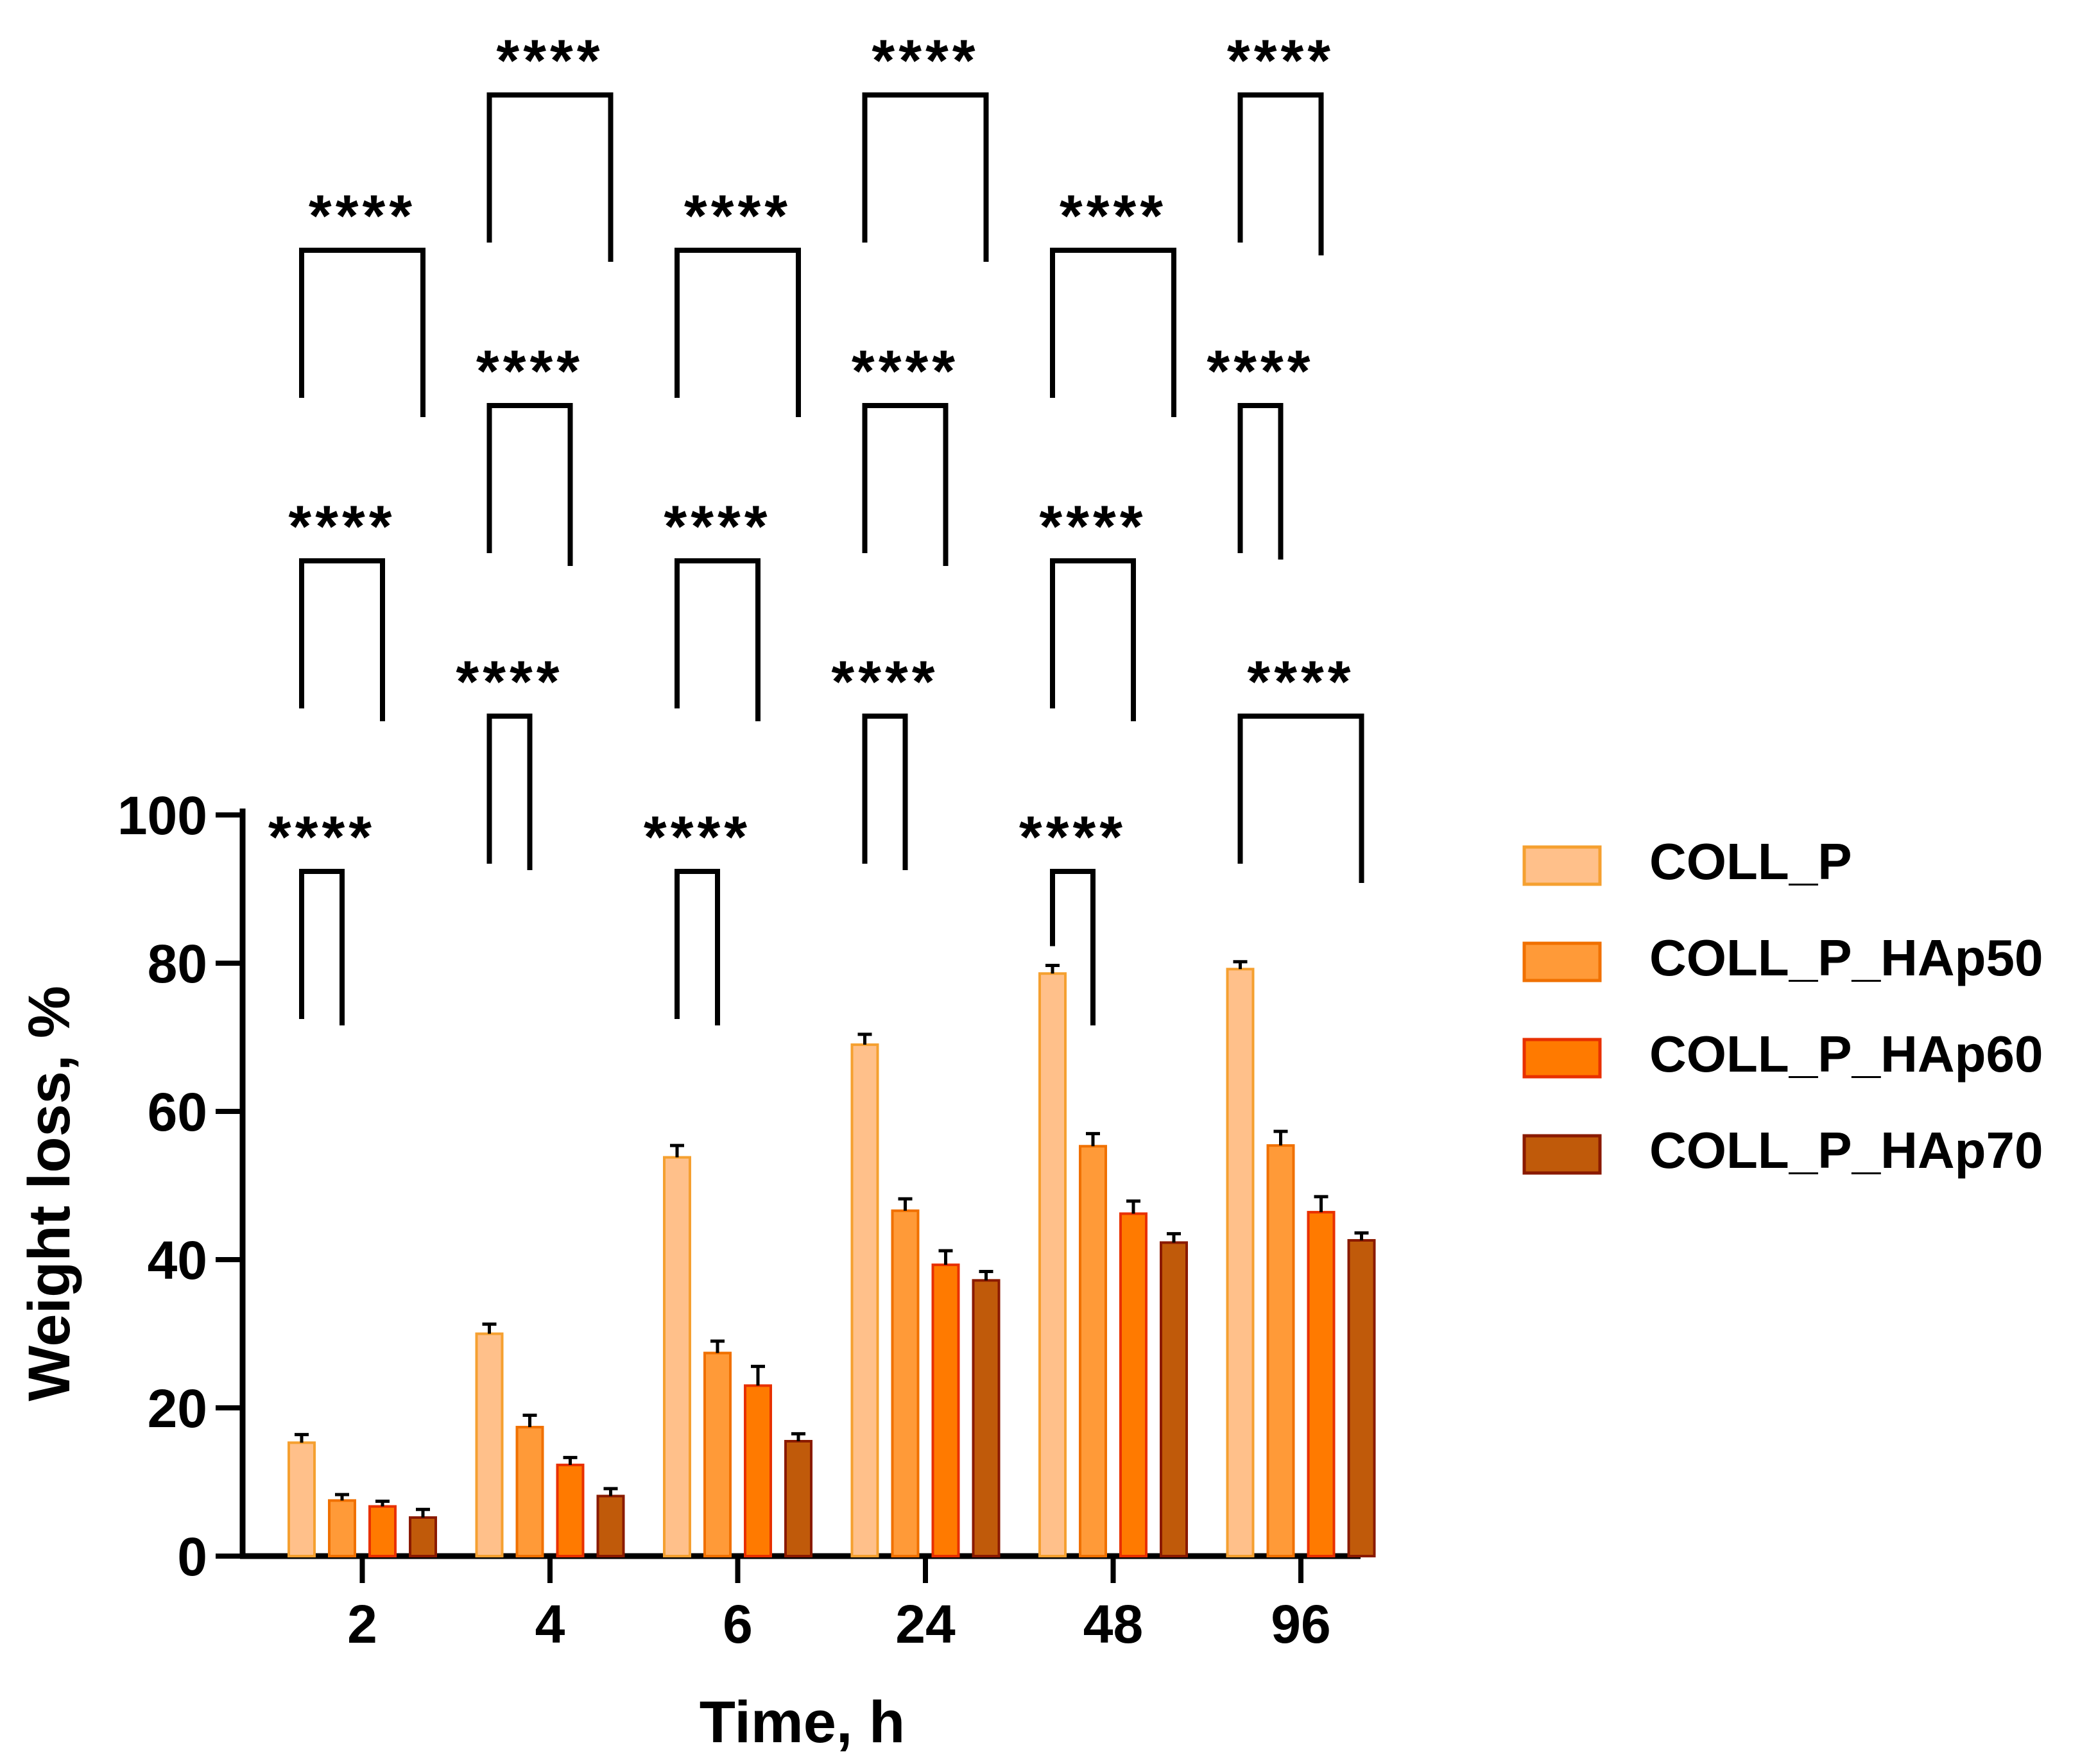 Image resolution: width=2080 pixels, height=1764 pixels. What do you see at coordinates (1113, 1624) in the screenshot?
I see `x-tick-label: 48` at bounding box center [1113, 1624].